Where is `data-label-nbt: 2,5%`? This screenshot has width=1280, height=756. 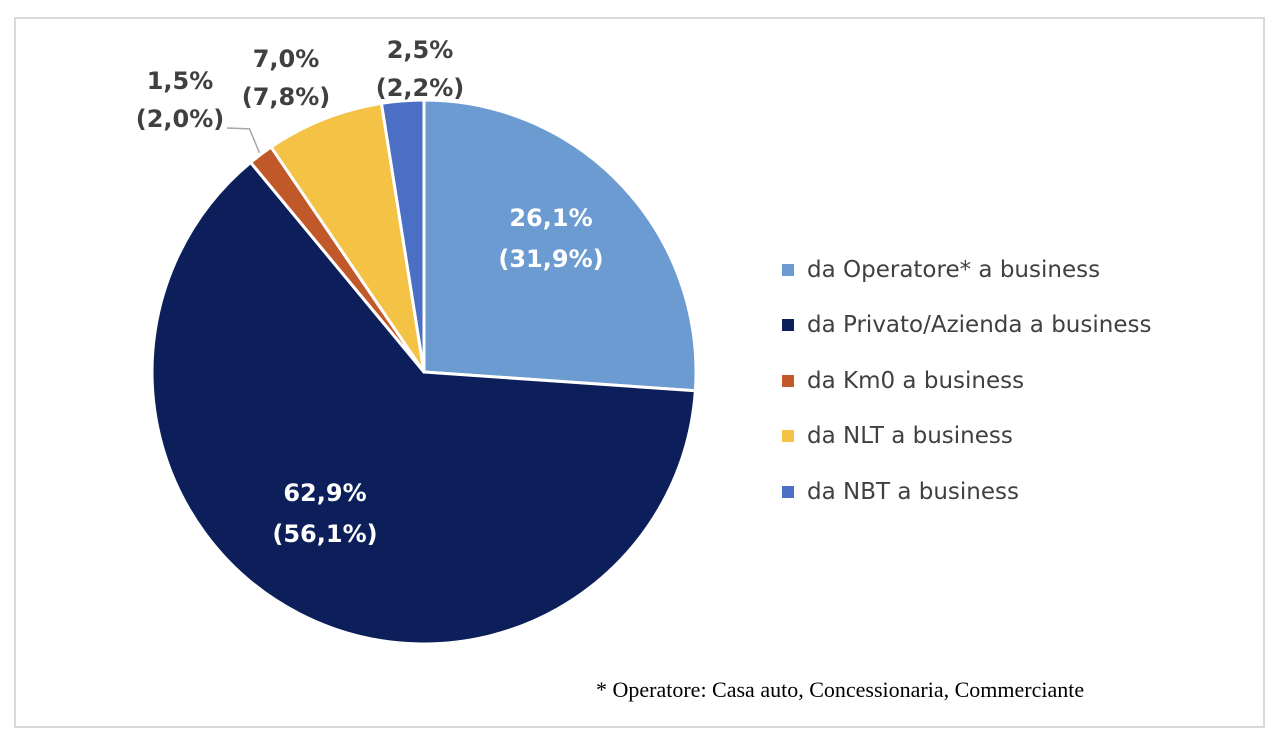
data-label-nbt: 2,5% is located at coordinates (420, 50).